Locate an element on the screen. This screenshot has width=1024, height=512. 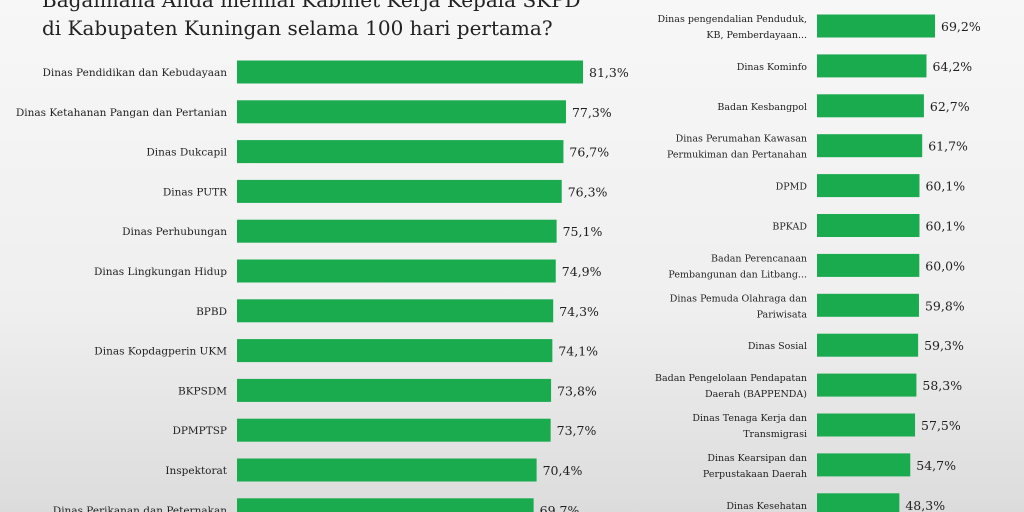
category-label-1-0-0: Dinas pengendalian Penduduk, is located at coordinates (732, 19).